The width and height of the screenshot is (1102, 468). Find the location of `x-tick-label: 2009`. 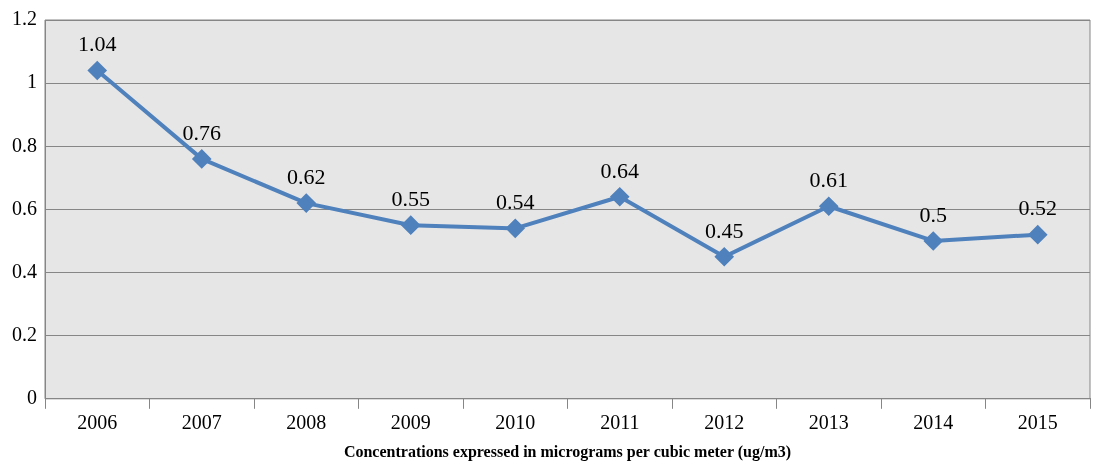

x-tick-label: 2009 is located at coordinates (410, 422).